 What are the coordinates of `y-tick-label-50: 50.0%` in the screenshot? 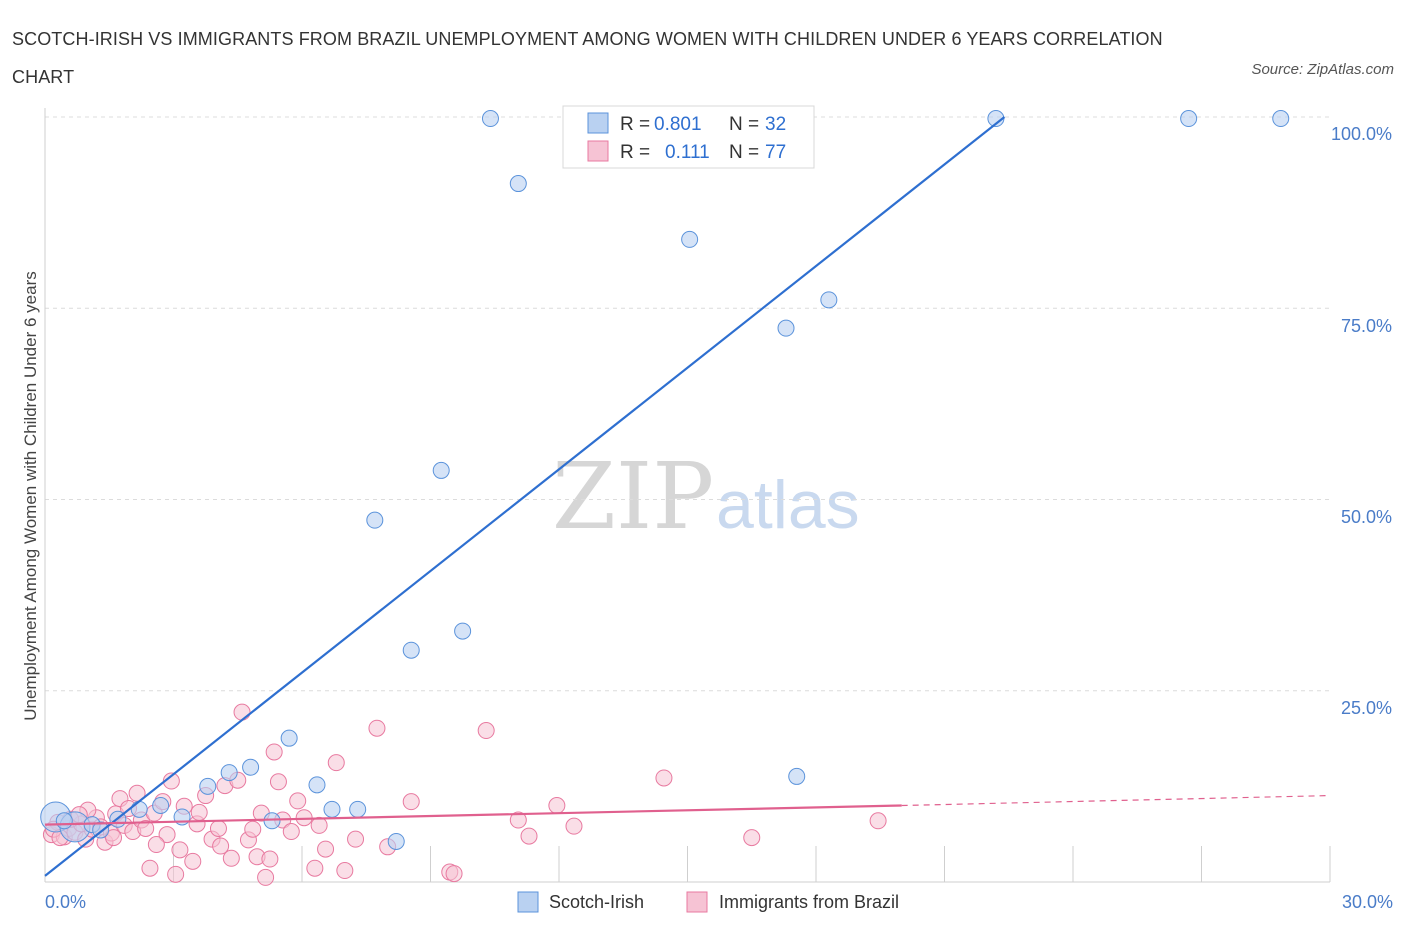 It's located at (1366, 517).